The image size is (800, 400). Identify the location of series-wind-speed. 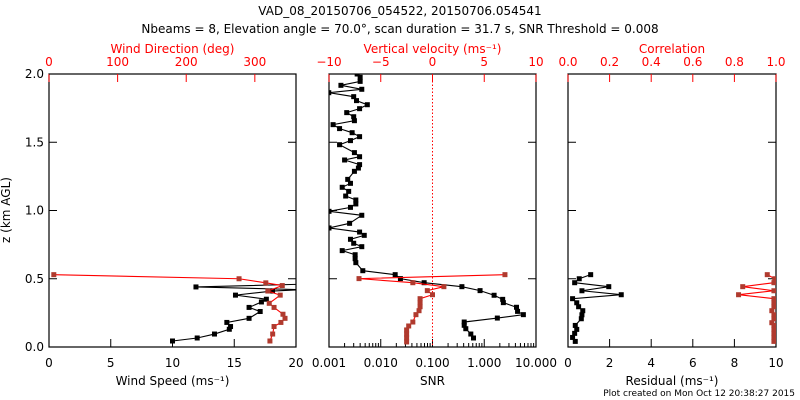
(237, 313).